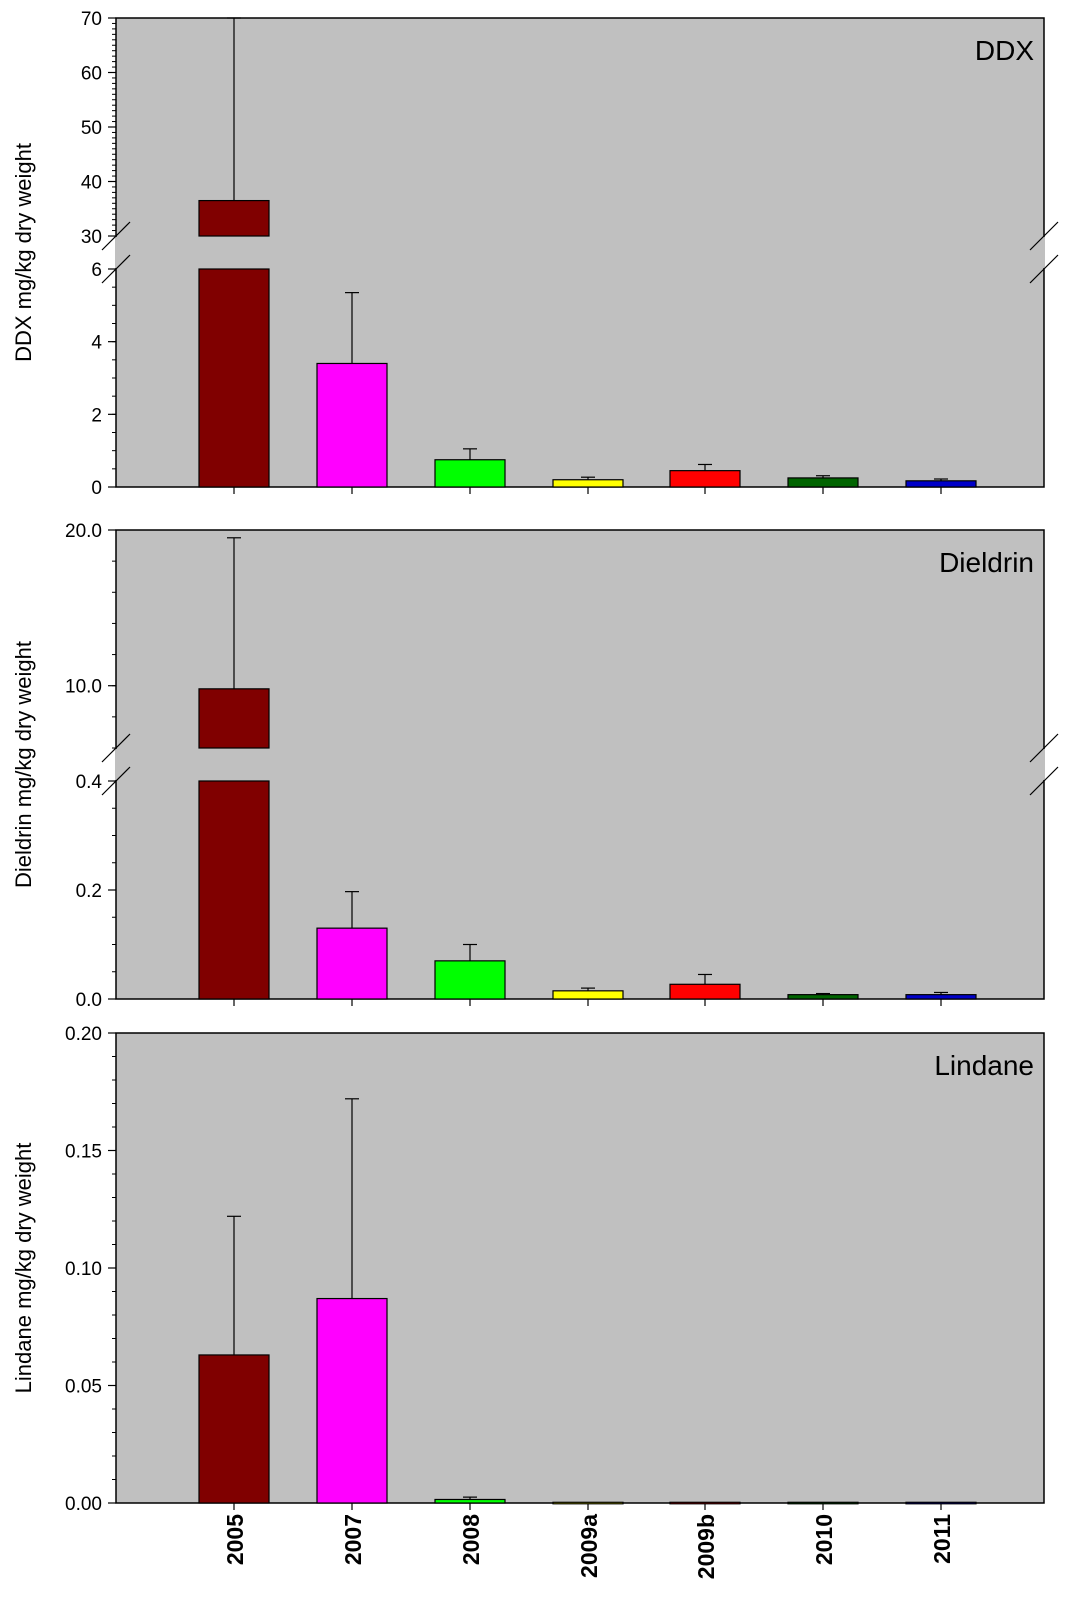 The height and width of the screenshot is (1602, 1072). I want to click on y-tick-label: 50, so click(91, 128).